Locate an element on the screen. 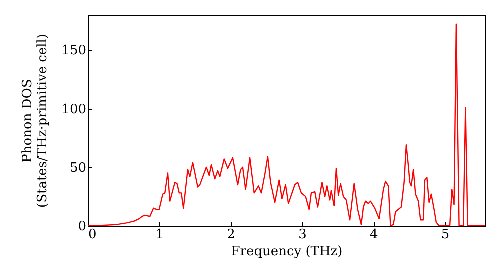 The width and height of the screenshot is (500, 280). y-tick-label: 100 is located at coordinates (74, 110).